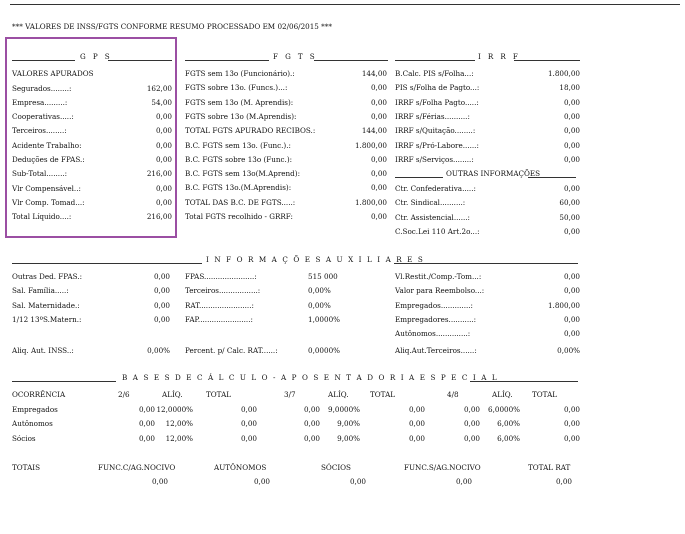 This screenshot has width=685, height=534. What do you see at coordinates (159, 174) in the screenshot?
I see `gps-row-value: 216,00` at bounding box center [159, 174].